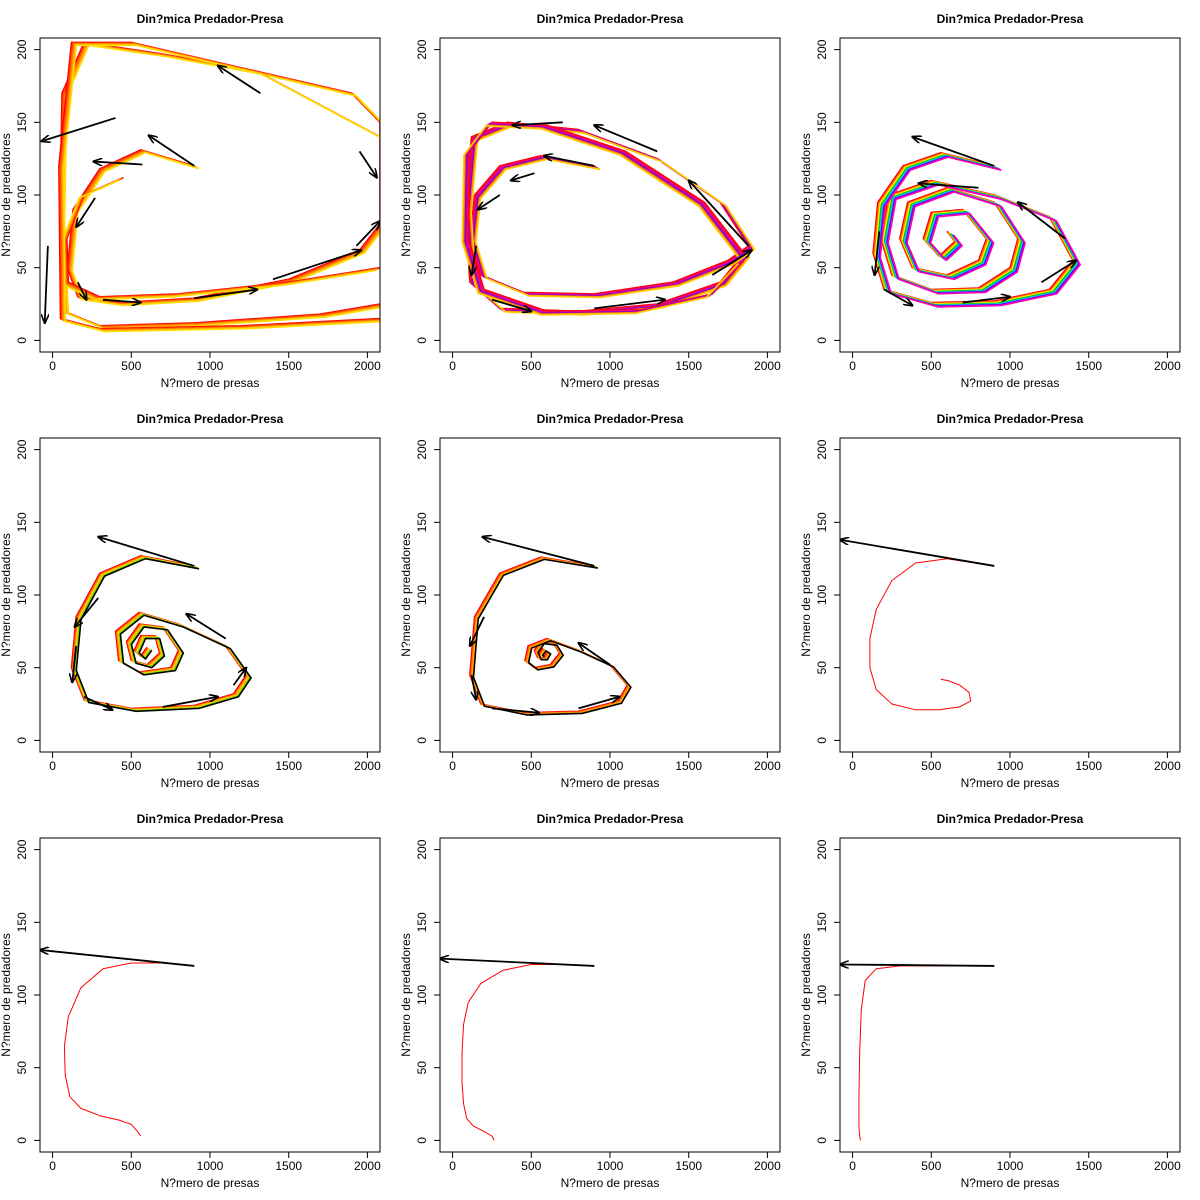 The image size is (1200, 1200). What do you see at coordinates (1010, 995) in the screenshot?
I see `plot-frame` at bounding box center [1010, 995].